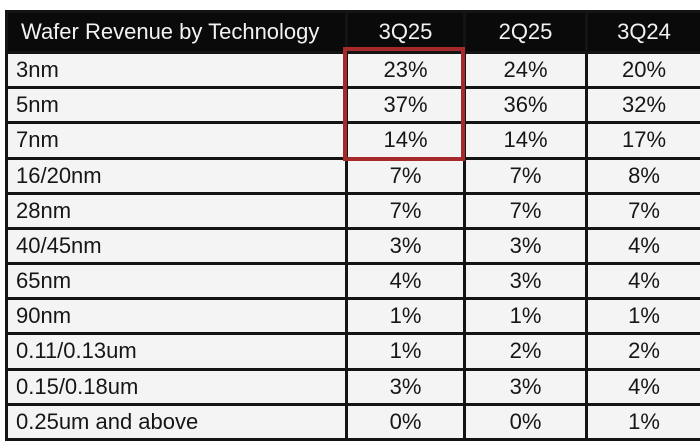 This screenshot has height=441, width=700. What do you see at coordinates (642, 32) in the screenshot?
I see `column-header-3q24: 3Q24` at bounding box center [642, 32].